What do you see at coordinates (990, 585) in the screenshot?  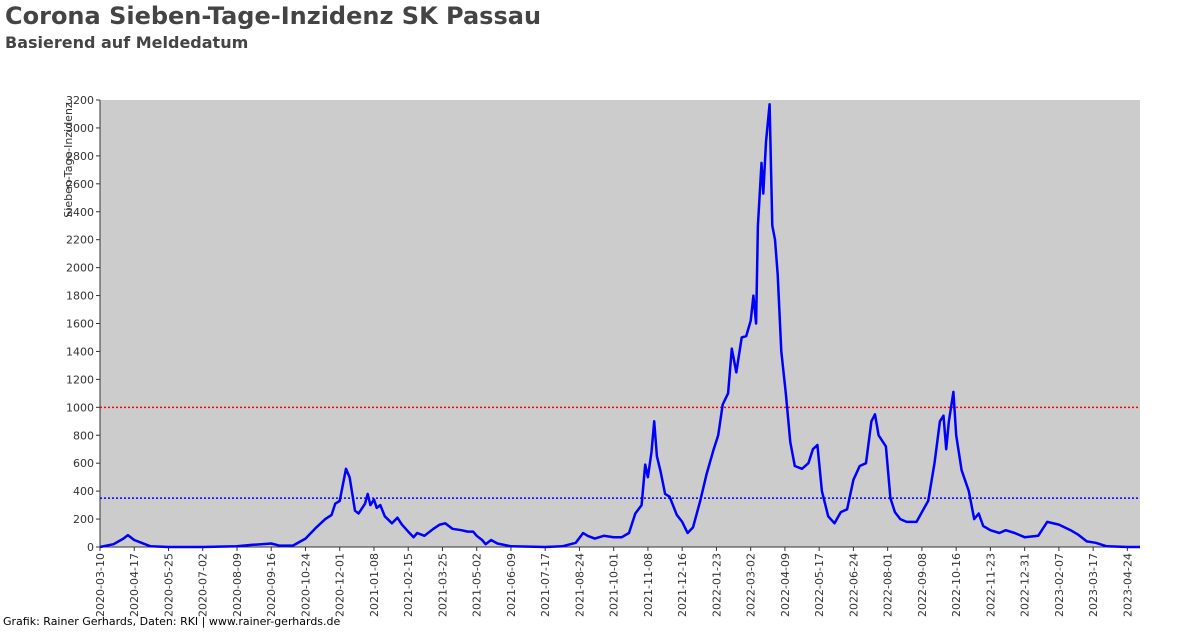 I see `x-tick-label: 2022-11-23` at bounding box center [990, 585].